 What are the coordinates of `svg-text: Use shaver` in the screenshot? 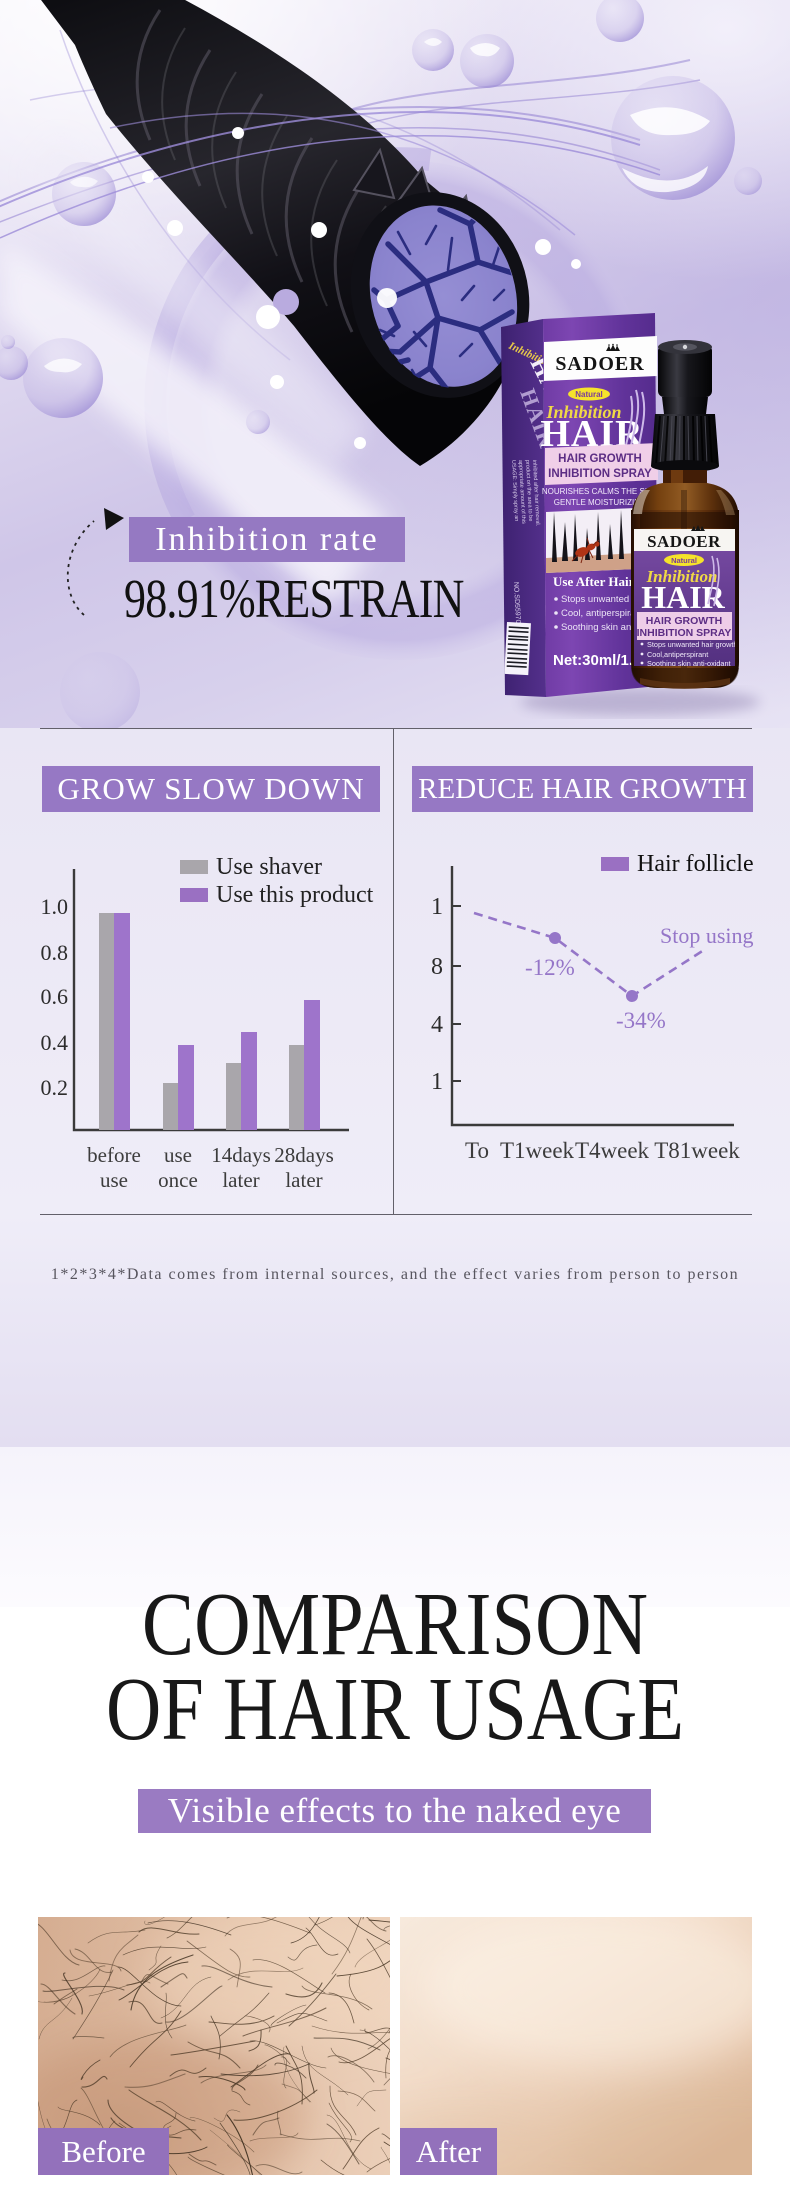 It's located at (269, 867).